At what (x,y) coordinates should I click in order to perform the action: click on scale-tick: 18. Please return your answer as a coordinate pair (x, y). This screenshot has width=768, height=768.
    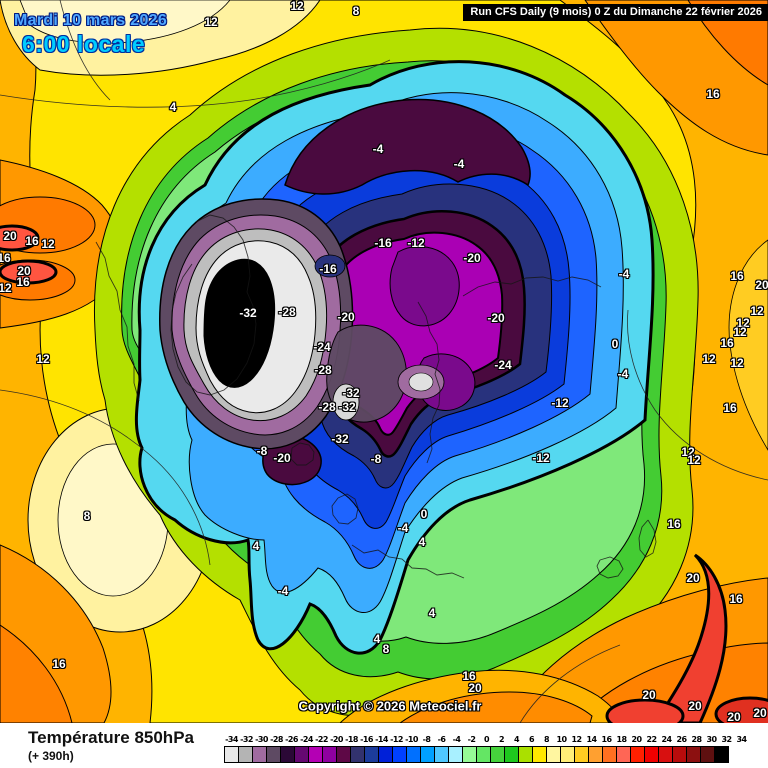
    Looking at the image, I should click on (622, 739).